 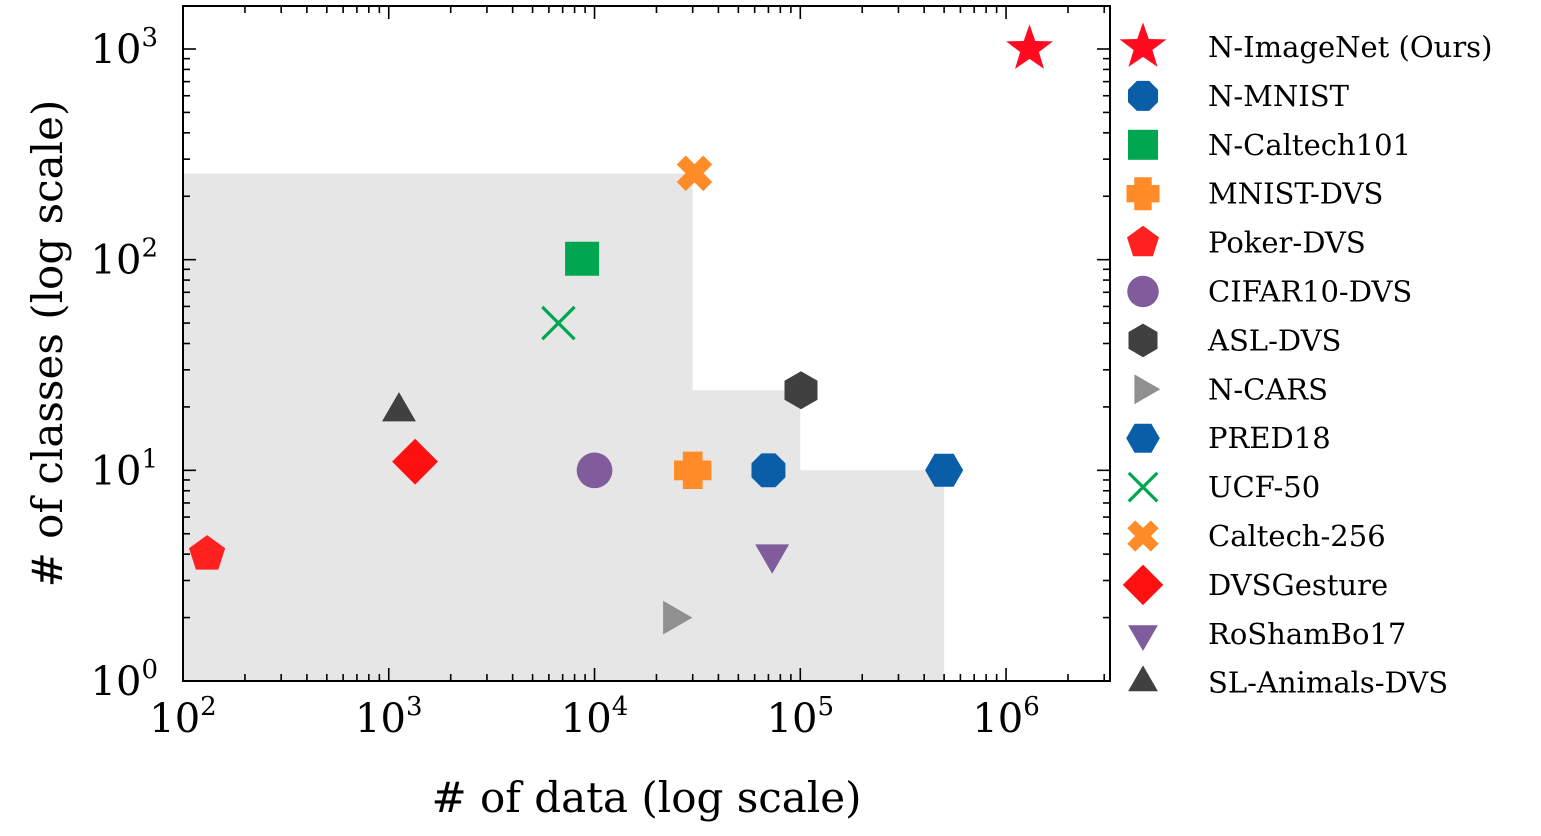 What do you see at coordinates (800, 717) in the screenshot?
I see `x-tick-label: 105` at bounding box center [800, 717].